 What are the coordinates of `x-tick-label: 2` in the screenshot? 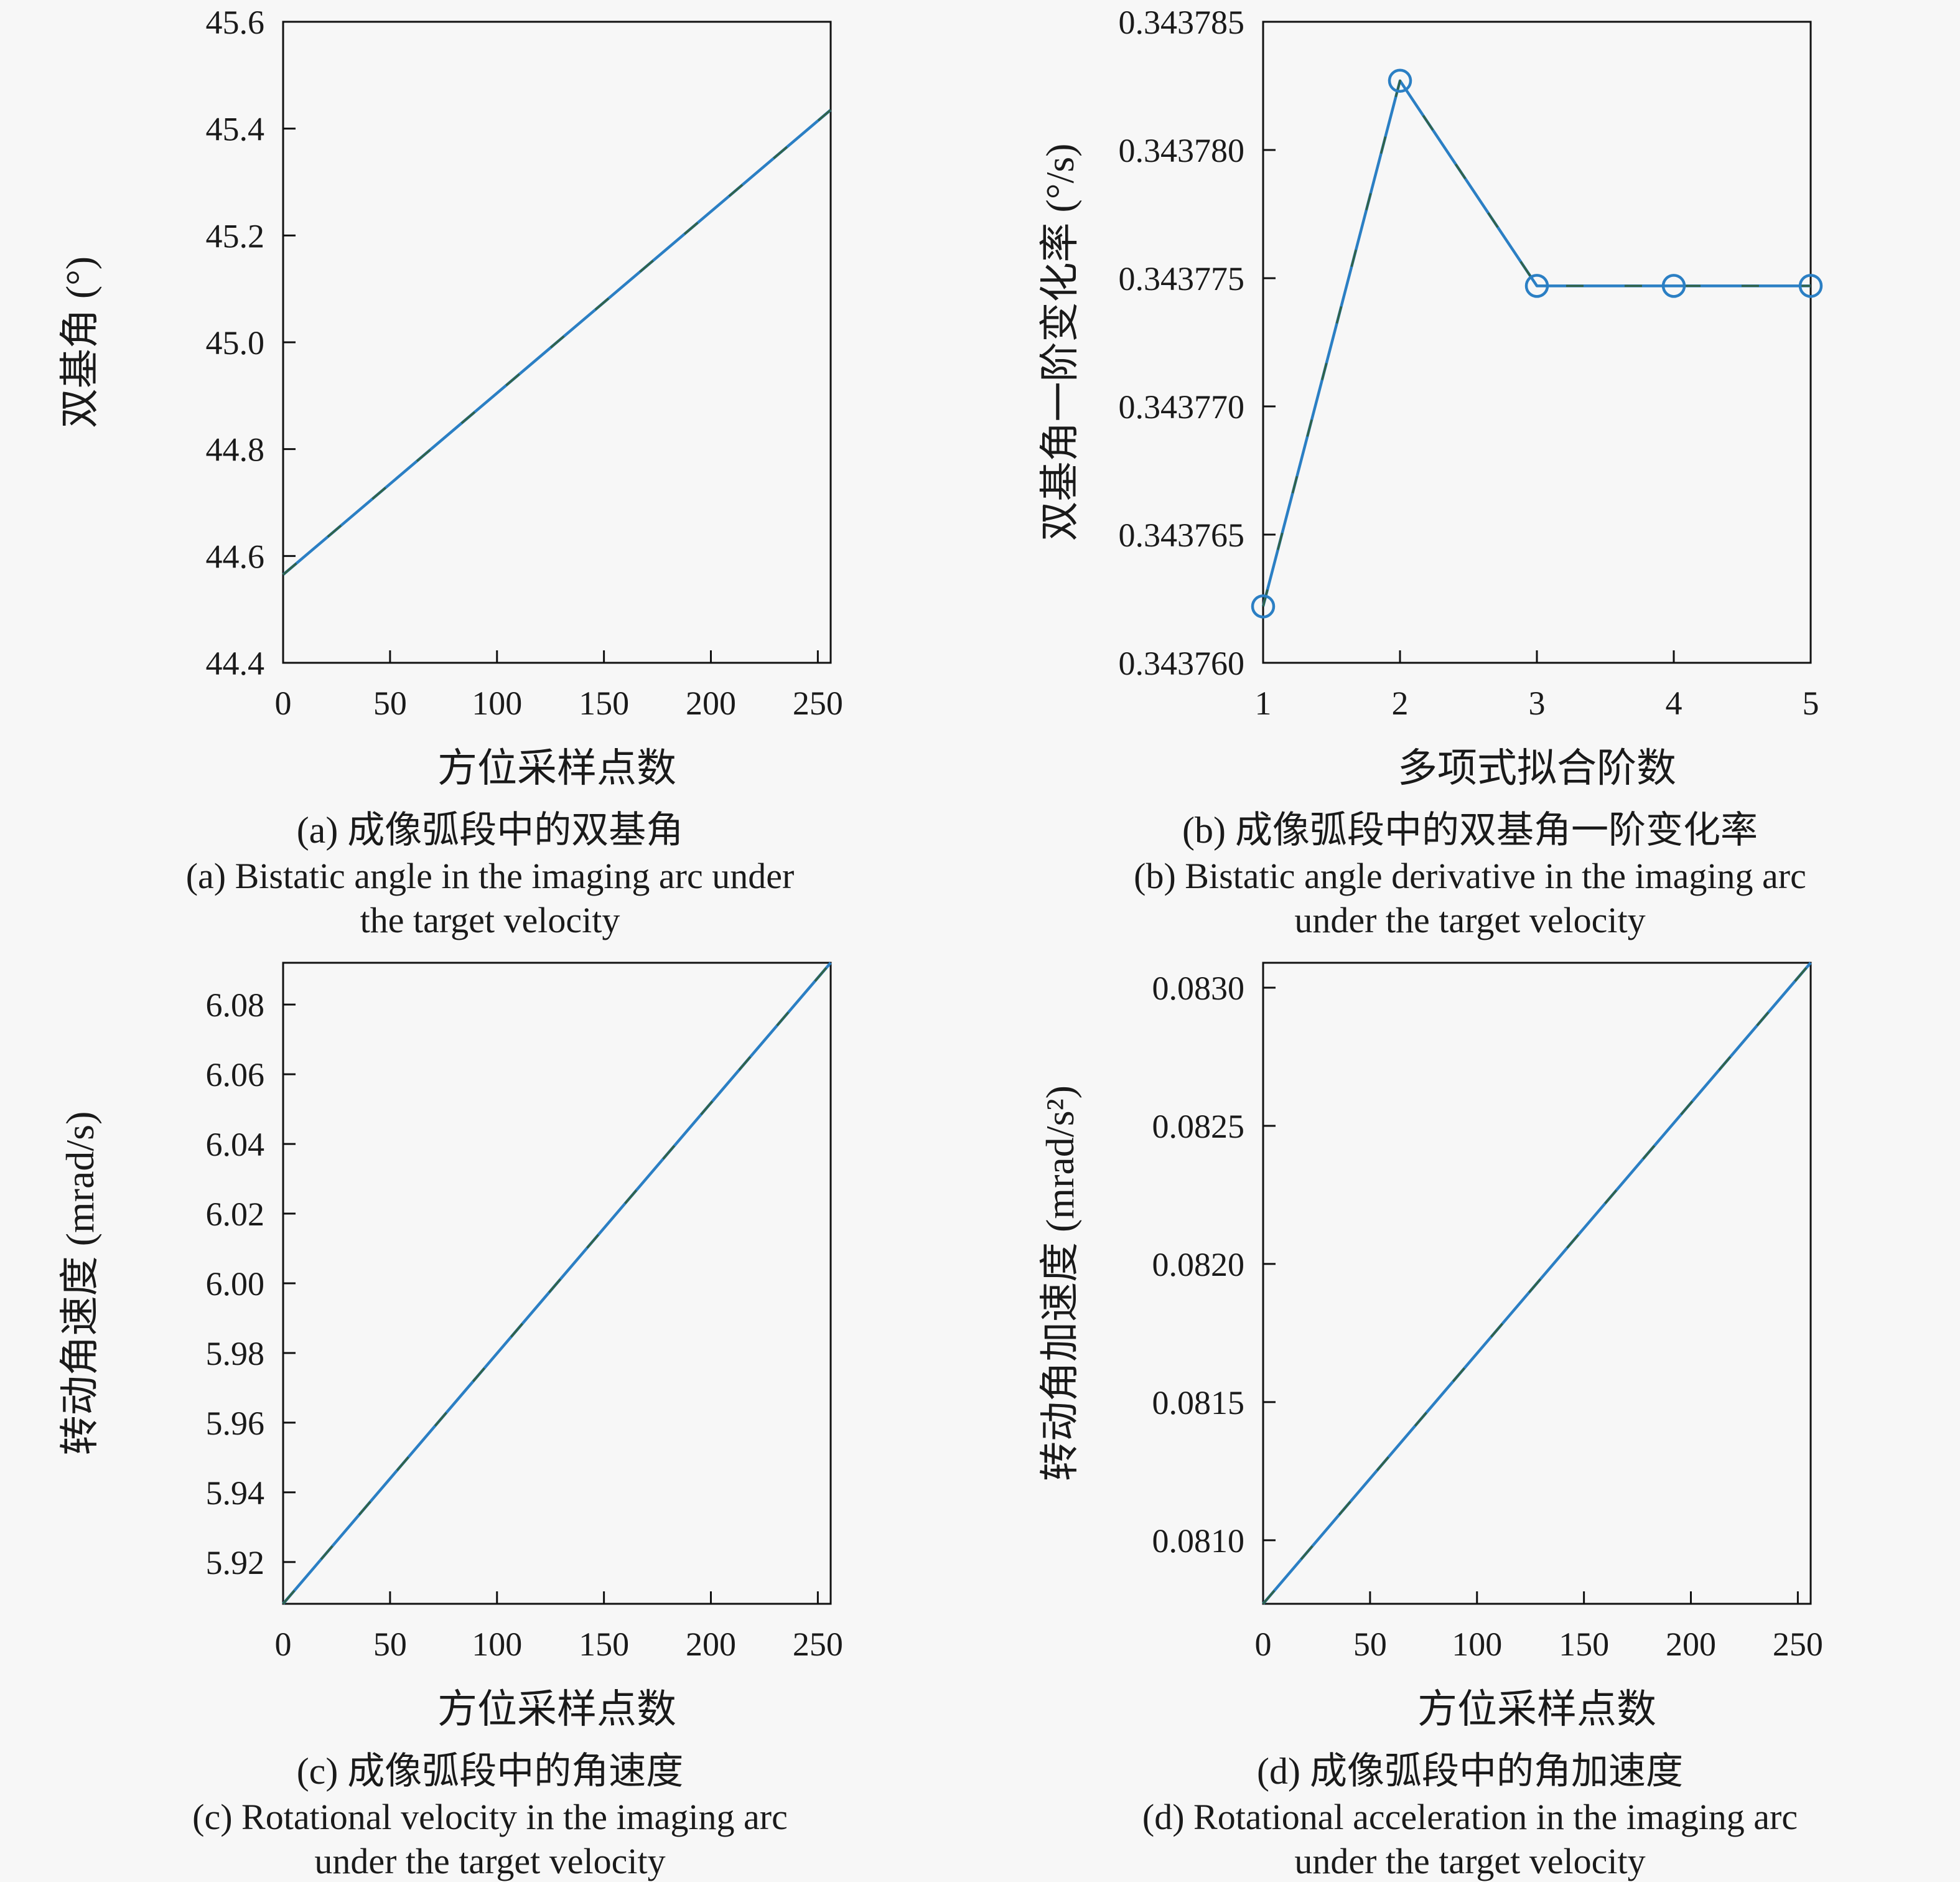 It's located at (1400, 703).